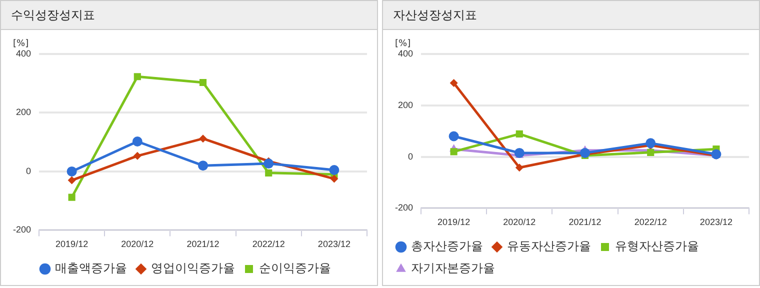 Image resolution: width=760 pixels, height=288 pixels. Describe the element at coordinates (571, 15) in the screenshot. I see `chart-title: 자산성장성지표` at that location.